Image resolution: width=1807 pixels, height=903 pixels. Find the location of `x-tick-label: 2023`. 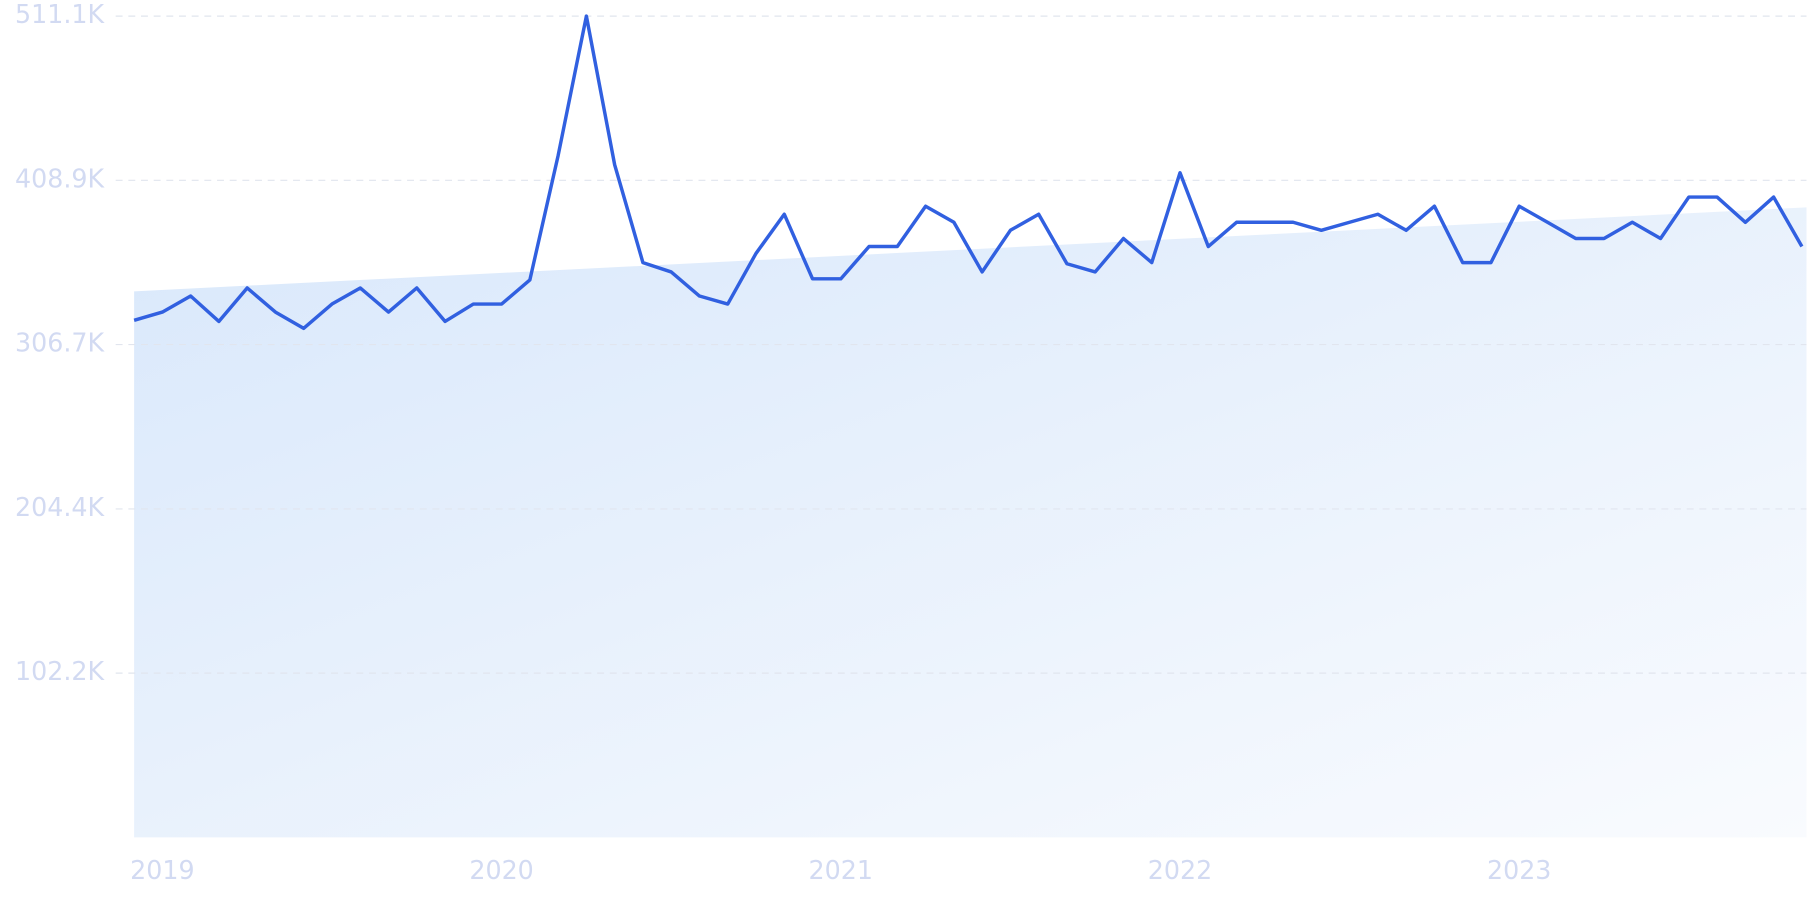

x-tick-label: 2023 is located at coordinates (1519, 870).